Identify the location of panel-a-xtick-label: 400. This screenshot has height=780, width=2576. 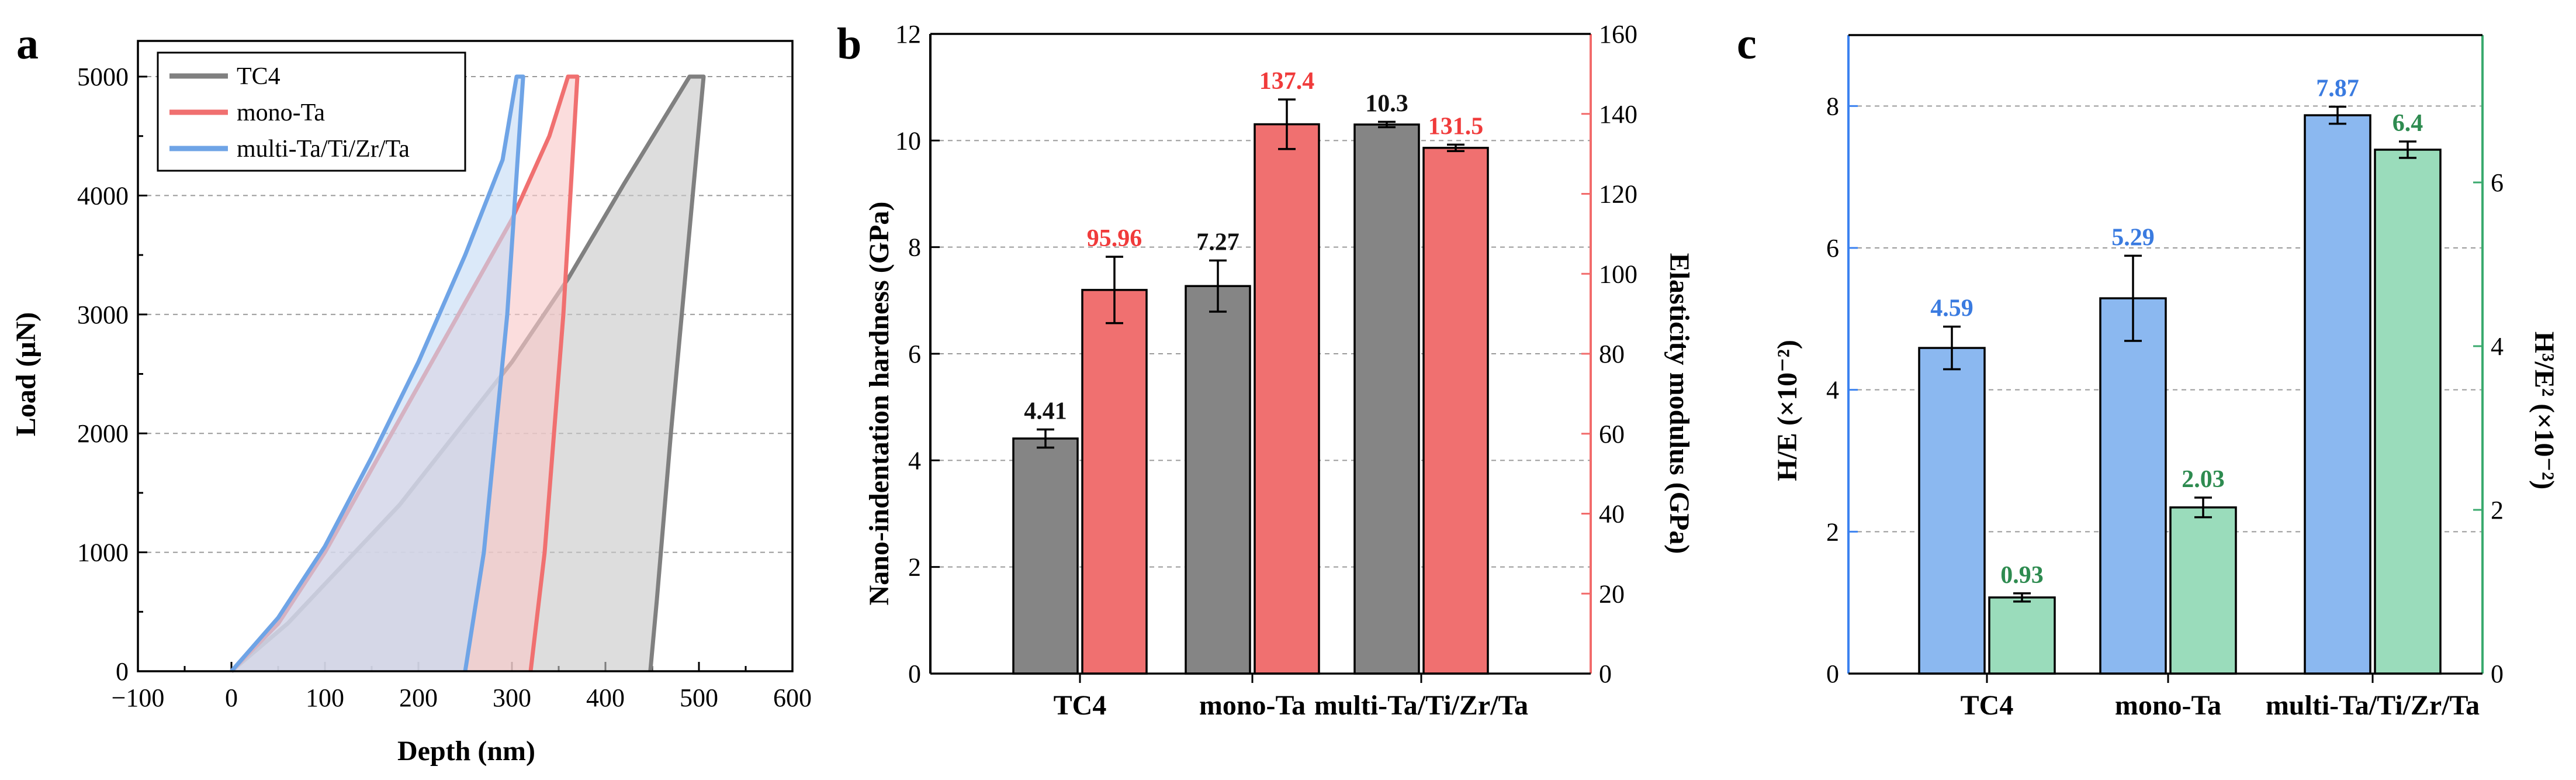
(605, 698).